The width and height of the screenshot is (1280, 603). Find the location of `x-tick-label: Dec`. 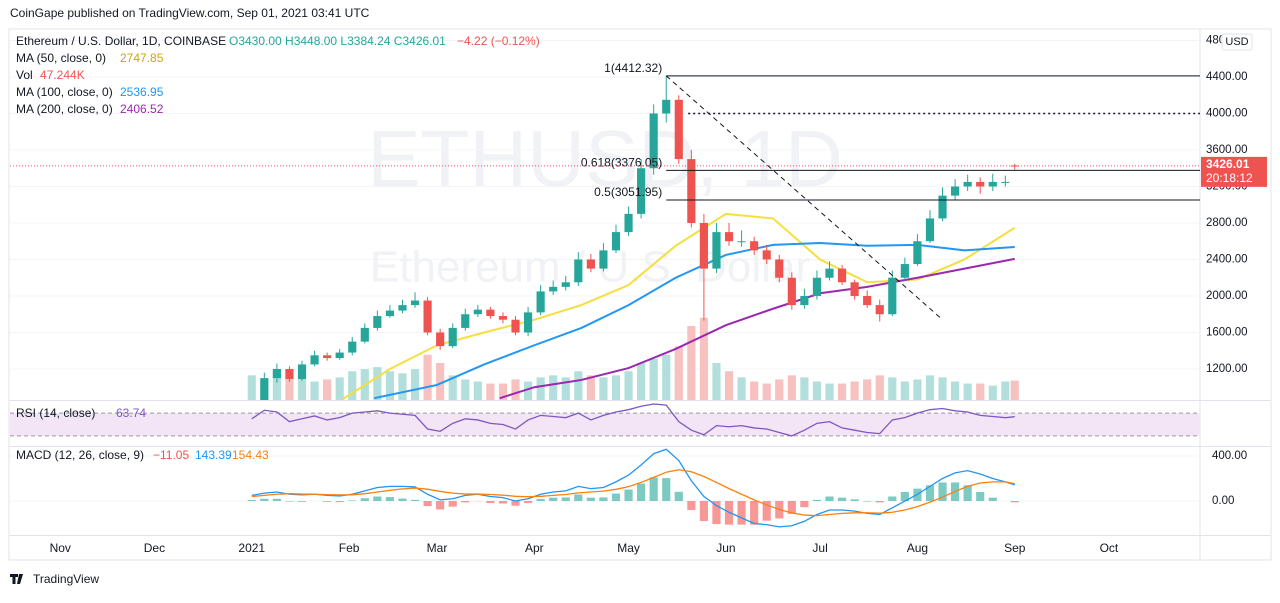

x-tick-label: Dec is located at coordinates (154, 548).